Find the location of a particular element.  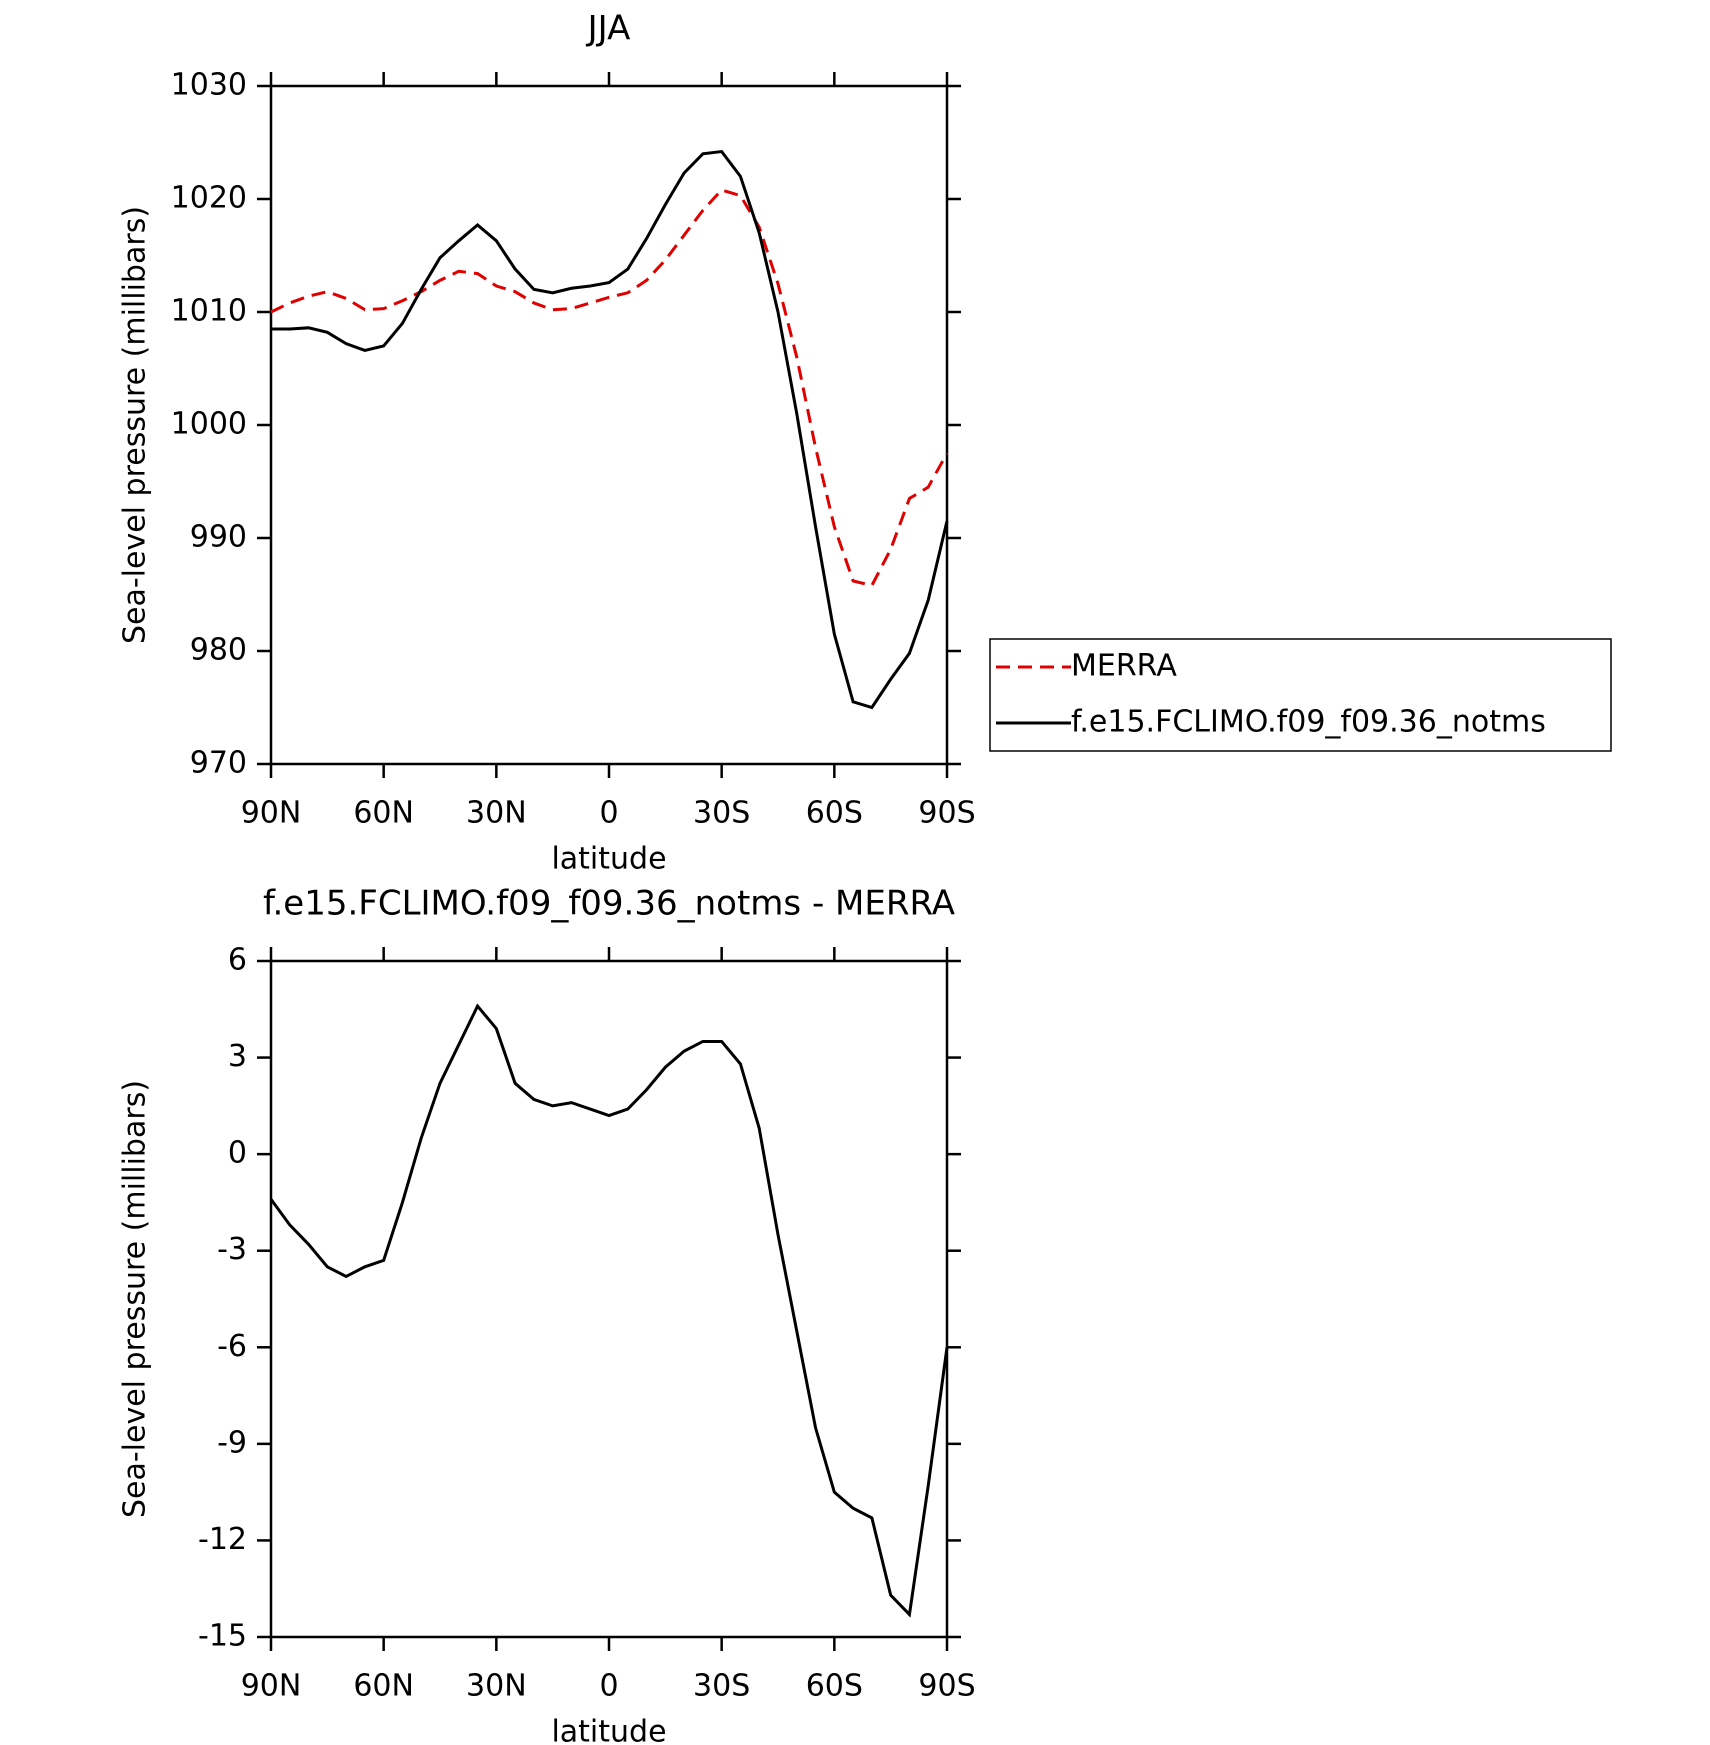

y-tick-label: 990 is located at coordinates (218, 537).